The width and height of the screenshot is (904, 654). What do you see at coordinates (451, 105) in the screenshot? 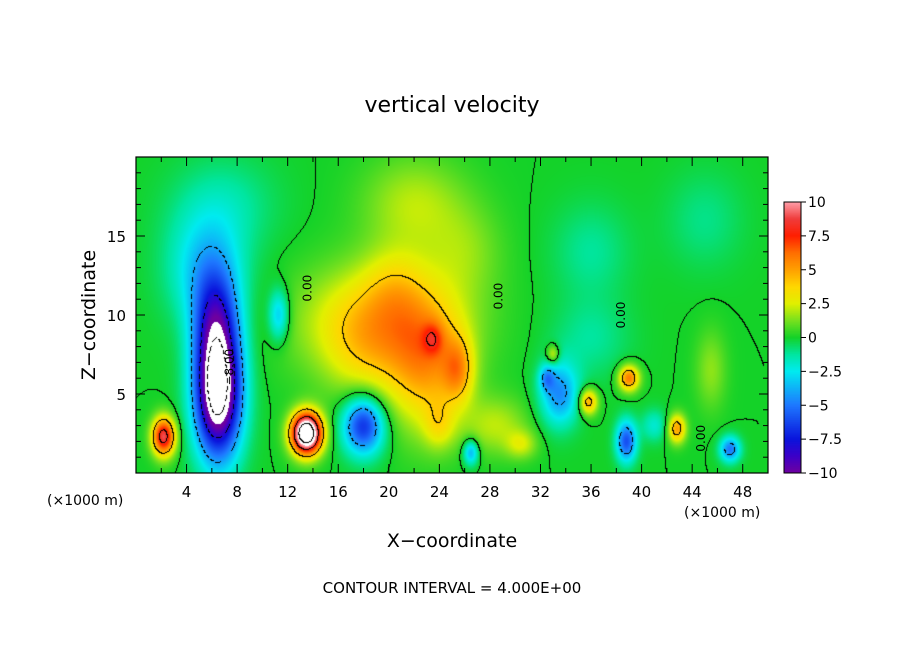
I see `chart-title: vertical velocity` at bounding box center [451, 105].